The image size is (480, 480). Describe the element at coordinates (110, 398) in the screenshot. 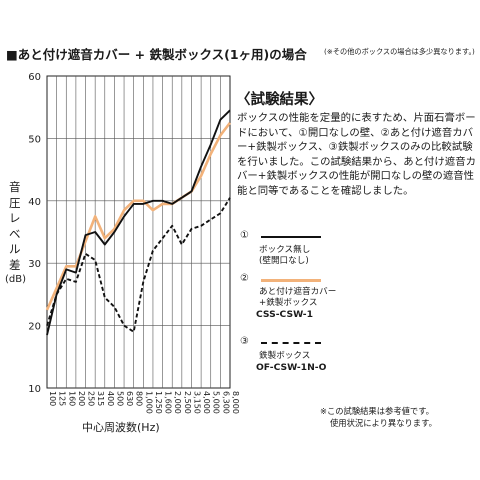

I see `x-tick-label: 400` at that location.